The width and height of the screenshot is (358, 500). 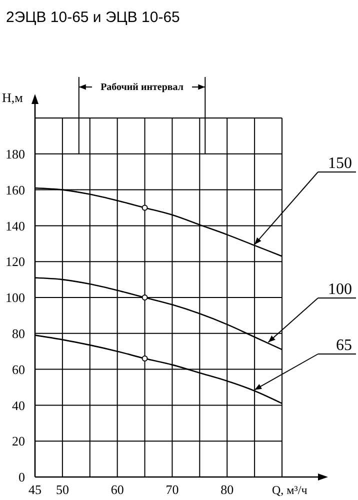 What do you see at coordinates (12, 97) in the screenshot?
I see `y-axis-title: Н,м` at bounding box center [12, 97].